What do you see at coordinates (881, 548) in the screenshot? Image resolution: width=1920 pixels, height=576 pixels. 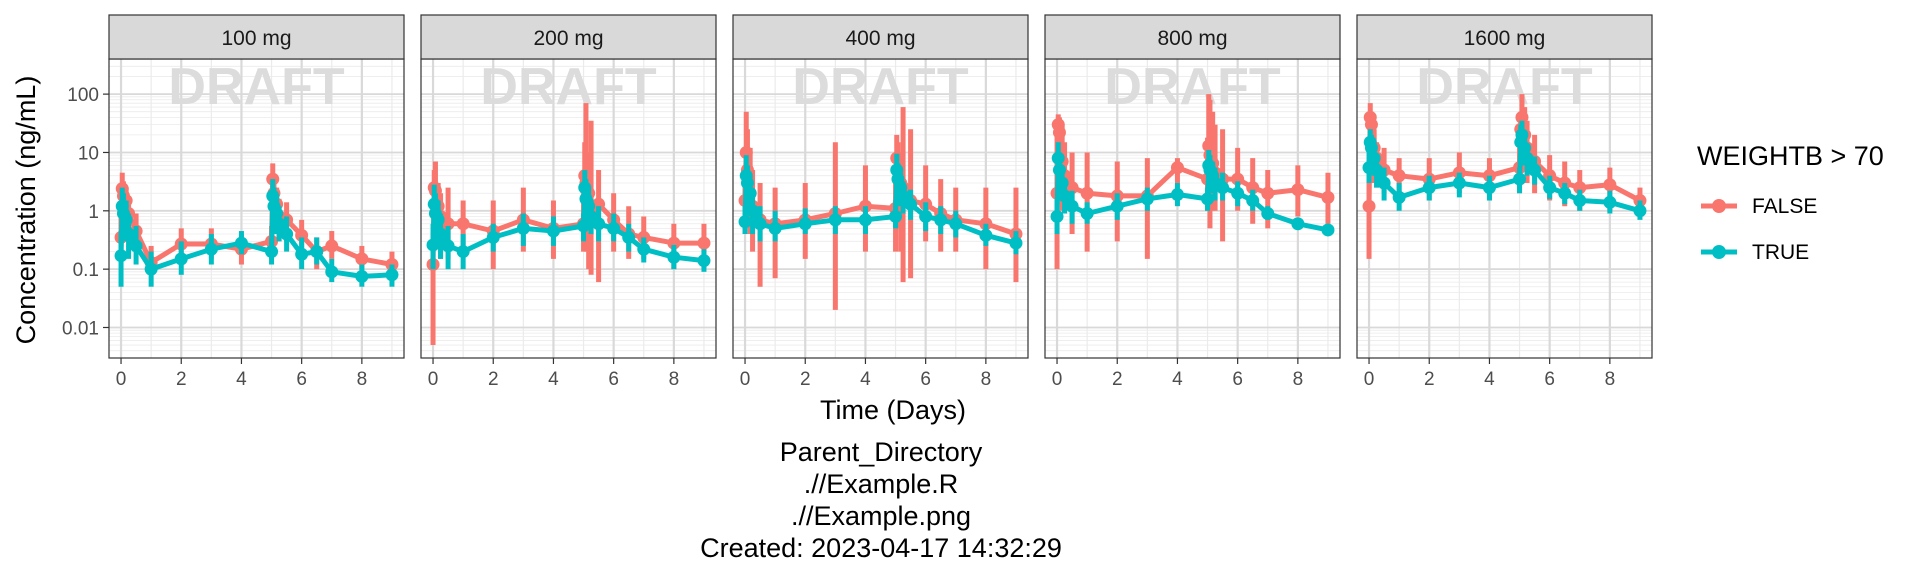 I see `caption-created: Created: 2023-04-17 14:32:29` at bounding box center [881, 548].